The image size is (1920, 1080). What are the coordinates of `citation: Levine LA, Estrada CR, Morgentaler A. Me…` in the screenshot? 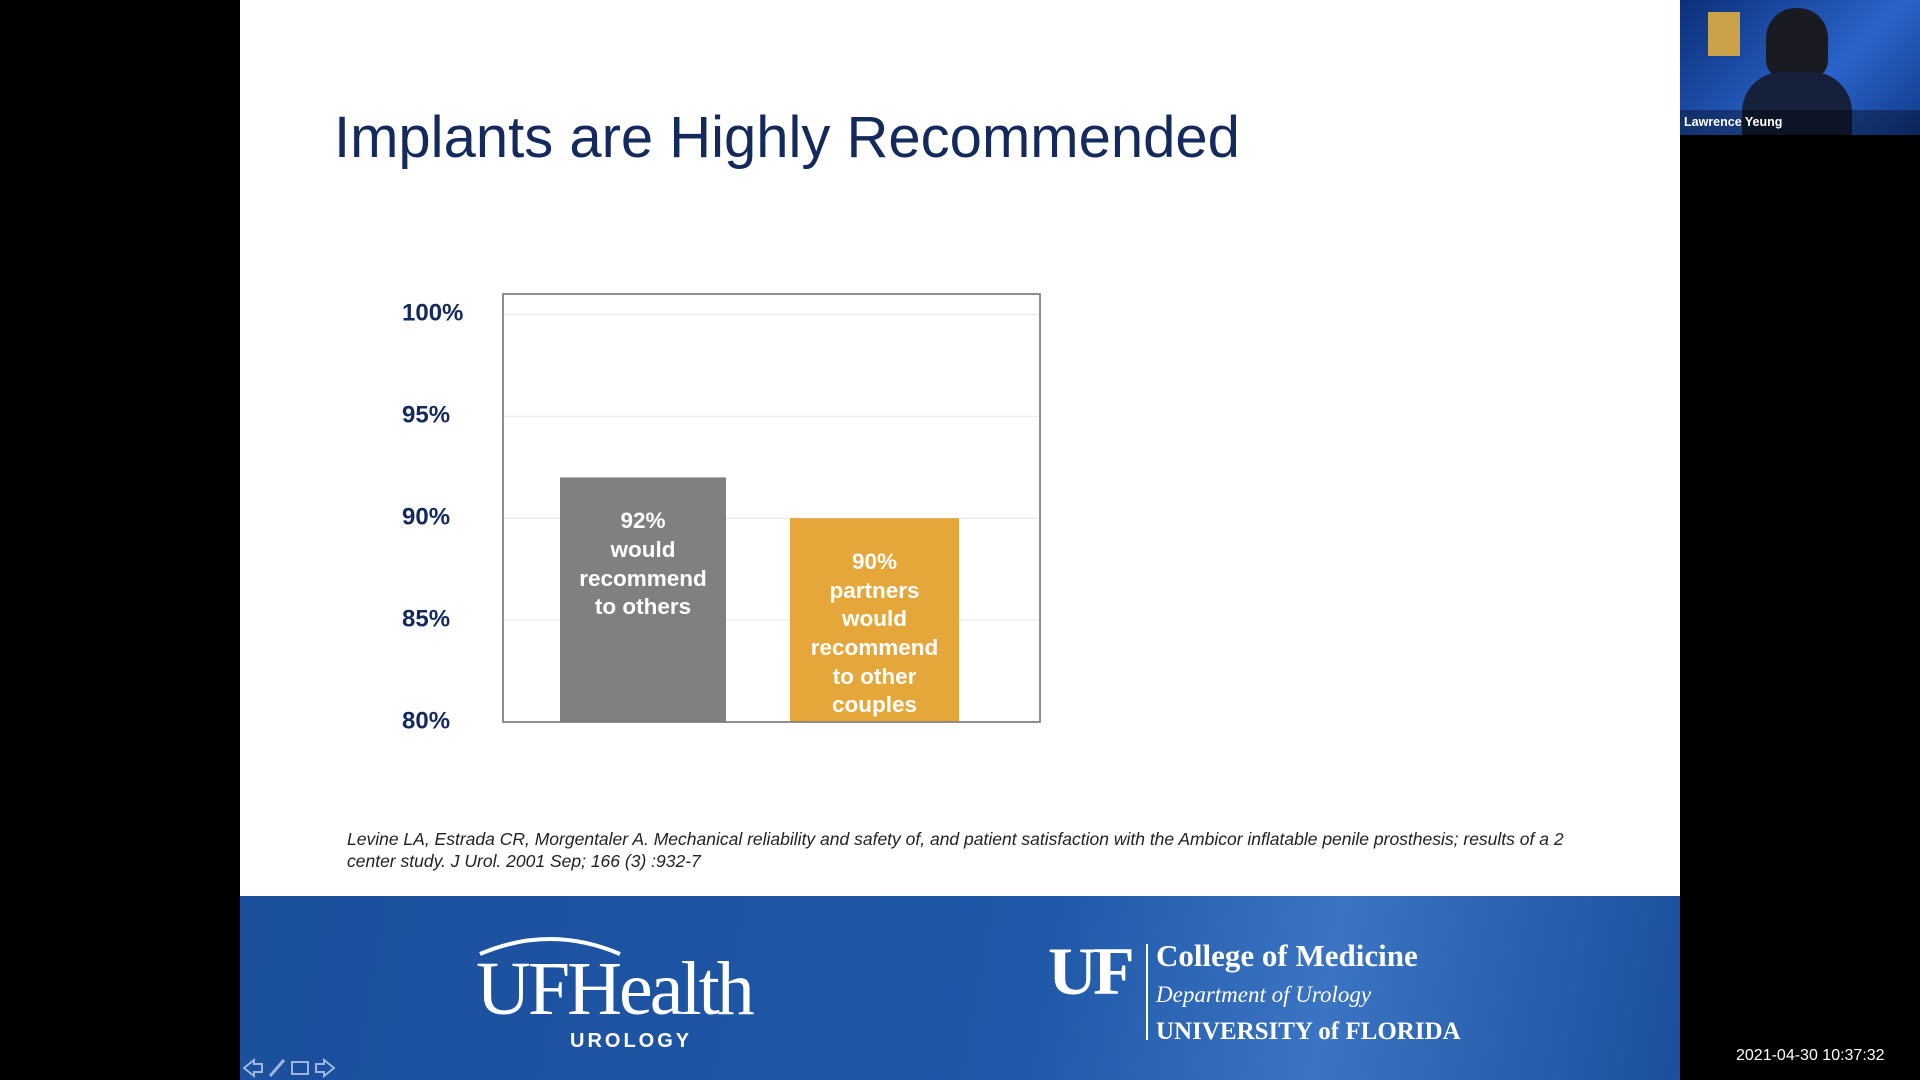 It's located at (955, 850).